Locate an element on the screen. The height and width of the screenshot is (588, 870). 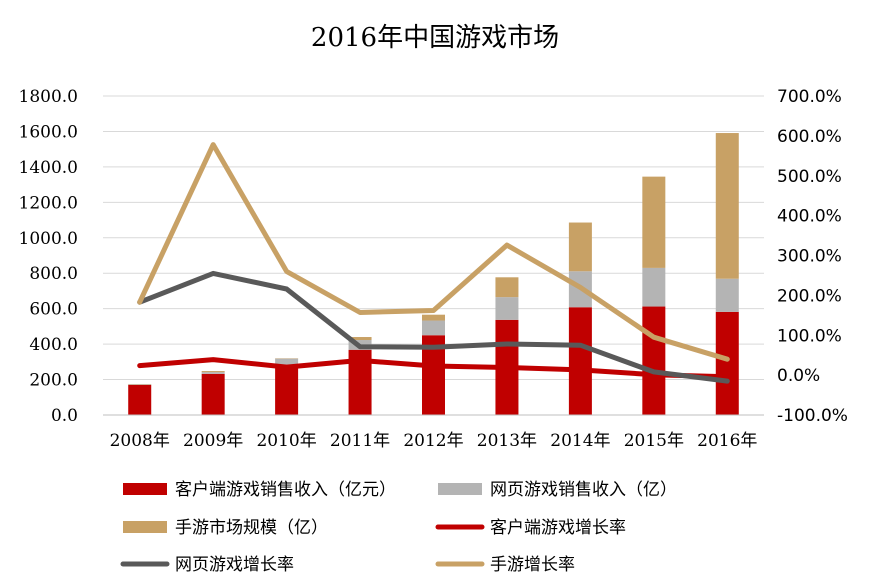
y-right-tick-label: 200.0% is located at coordinates (809, 296).